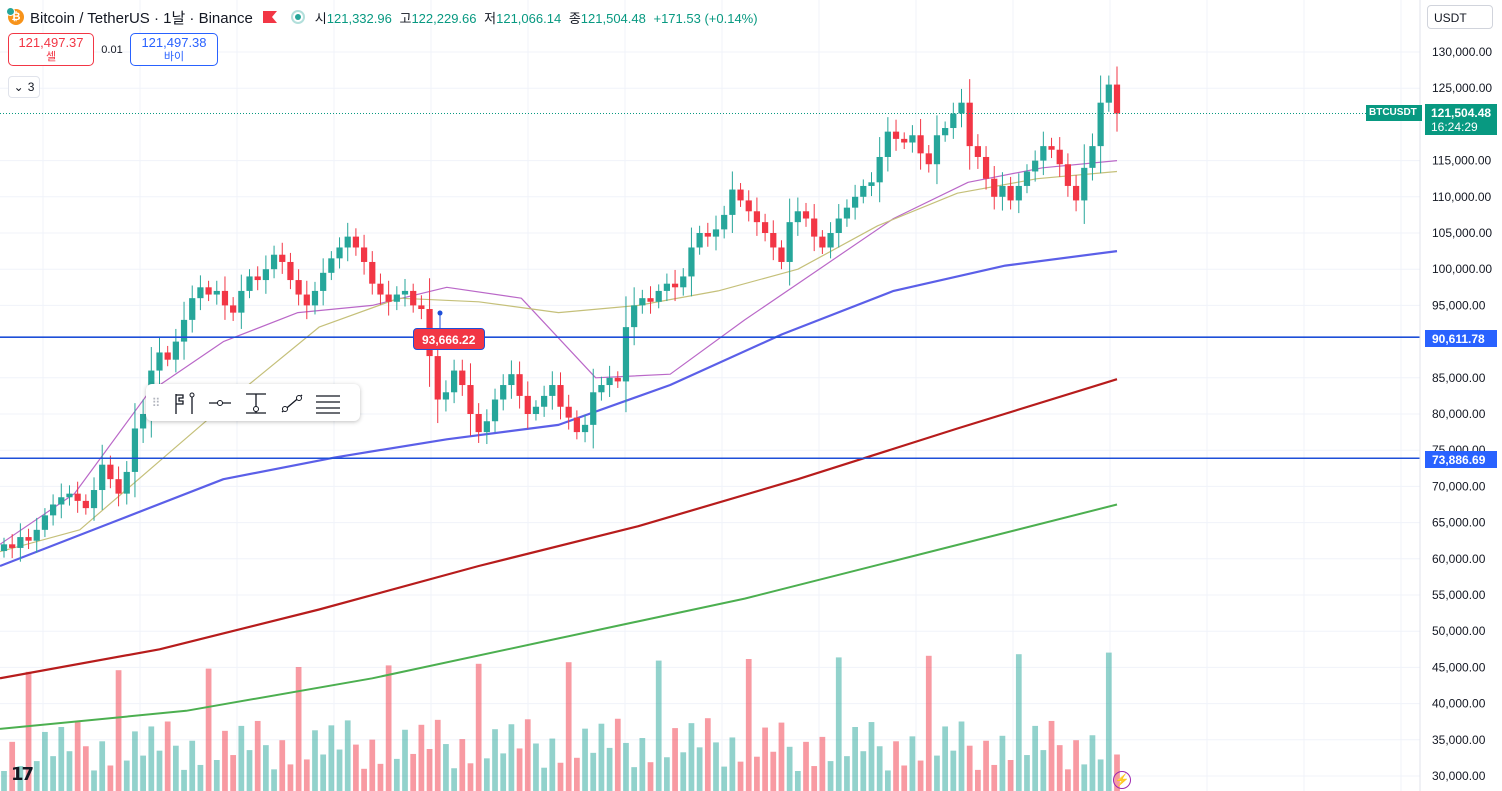 This screenshot has width=1502, height=791. I want to click on flag-icon, so click(269, 17).